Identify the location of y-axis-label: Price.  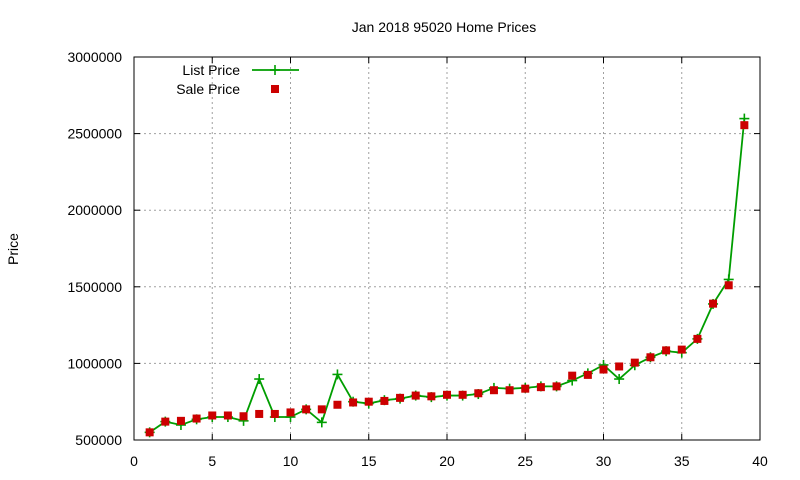
(13, 249).